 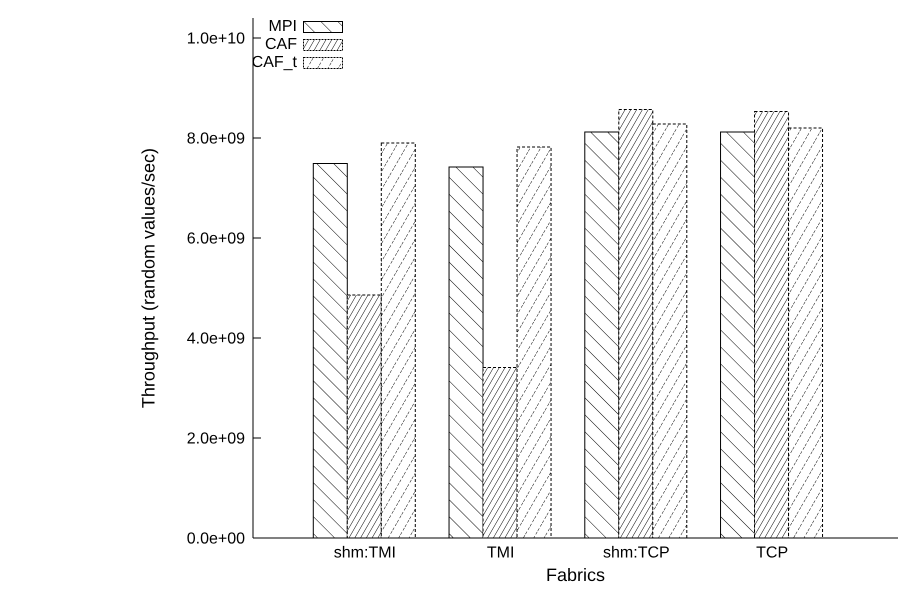 I want to click on y-axis-title: Throughput (random values/sec), so click(x=148, y=278).